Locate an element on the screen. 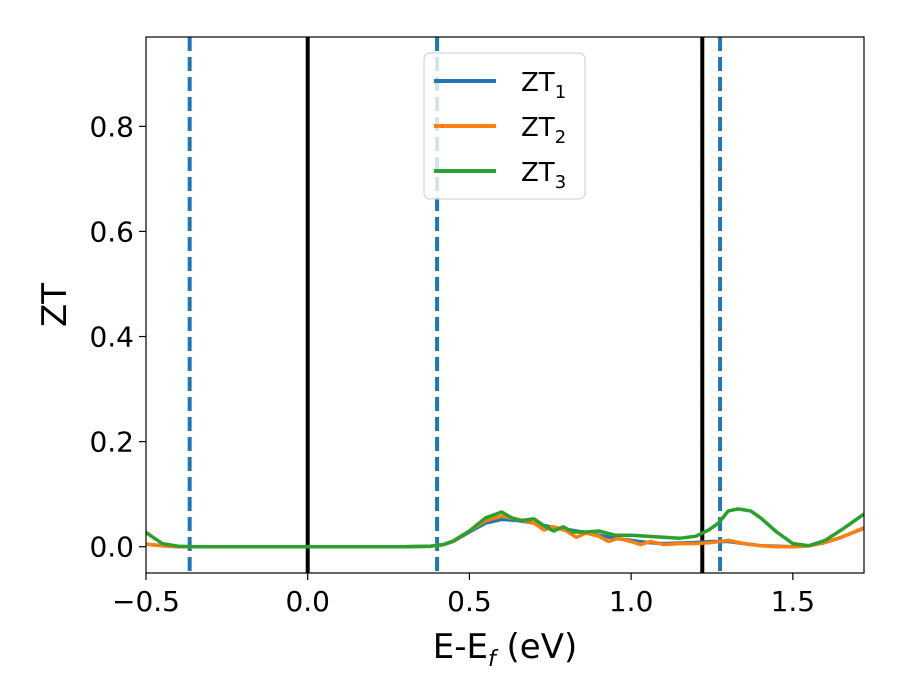 The image size is (900, 700). x-axis-label: E-Ef (eV) is located at coordinates (505, 649).